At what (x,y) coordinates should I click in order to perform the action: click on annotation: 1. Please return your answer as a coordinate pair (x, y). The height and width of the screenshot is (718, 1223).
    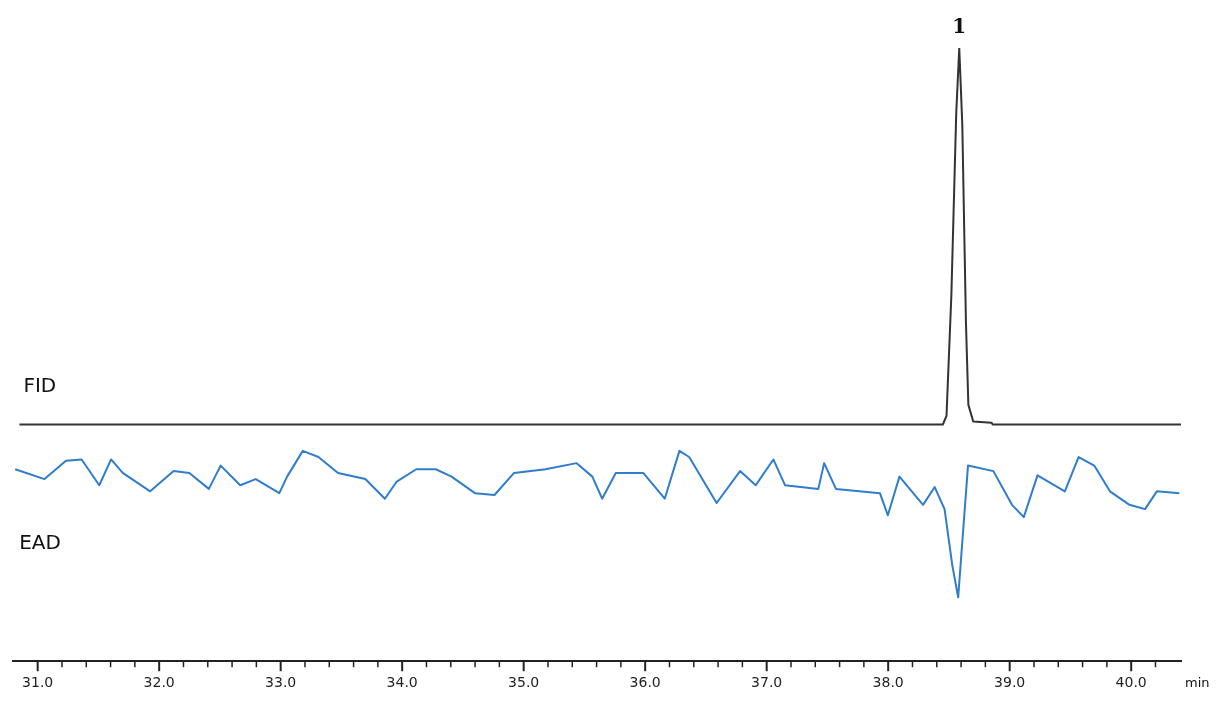
    Looking at the image, I should click on (959, 26).